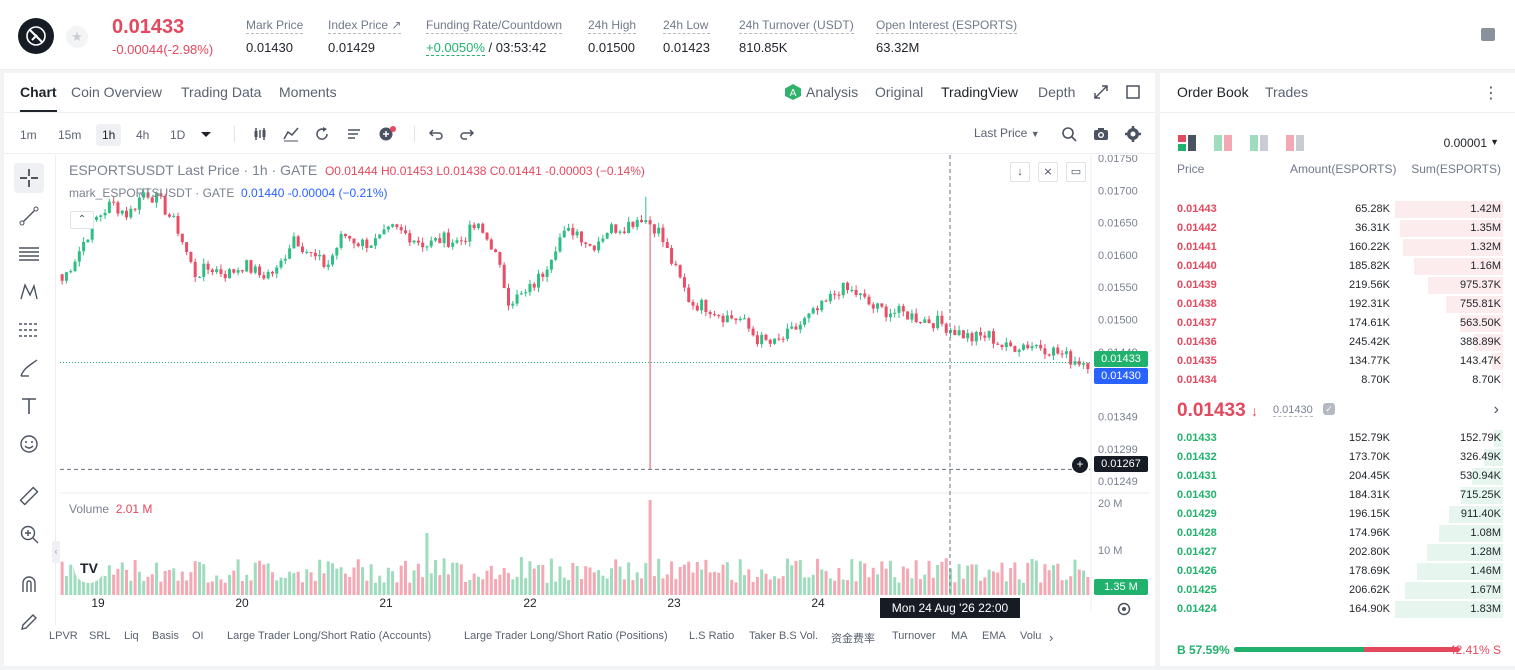 The width and height of the screenshot is (1515, 670). Describe the element at coordinates (980, 92) in the screenshot. I see `view-tradingview: TradingView` at that location.